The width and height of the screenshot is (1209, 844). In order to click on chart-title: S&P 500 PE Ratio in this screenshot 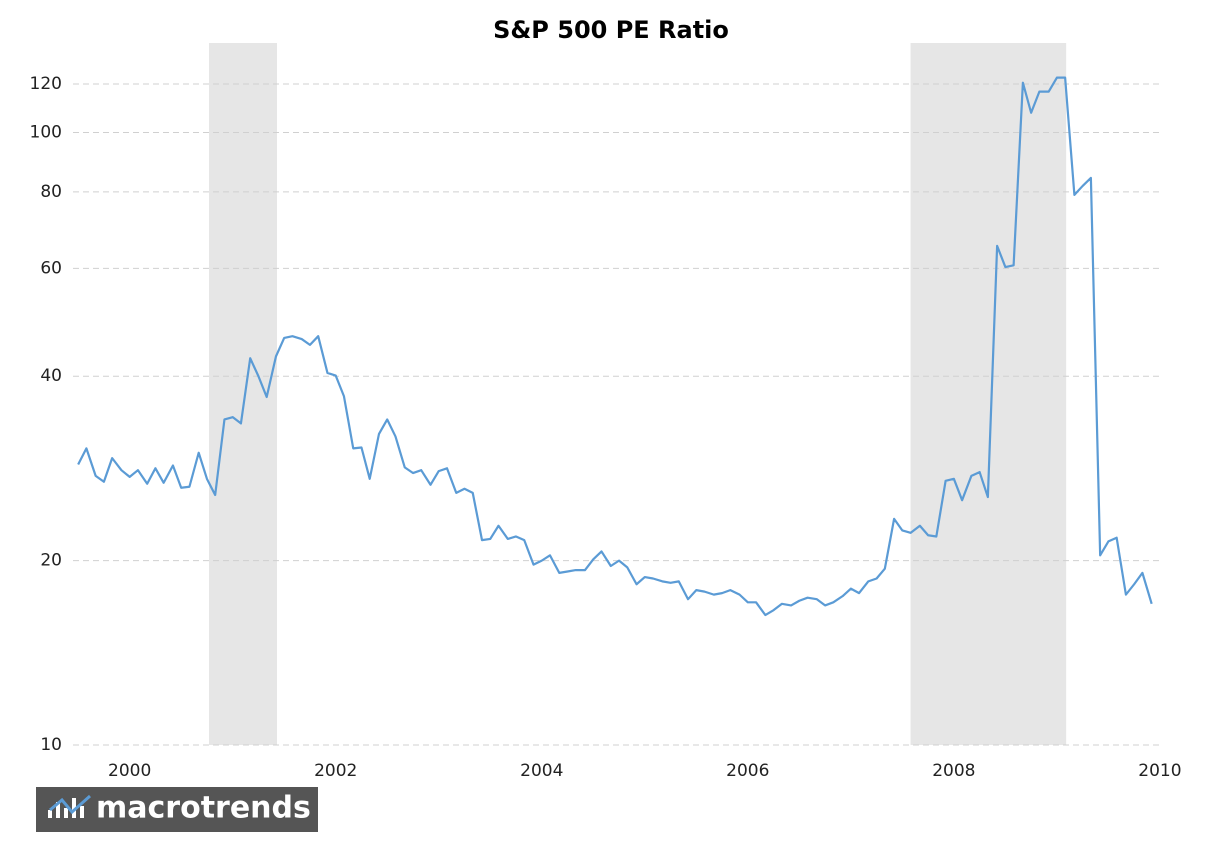, I will do `click(611, 30)`.